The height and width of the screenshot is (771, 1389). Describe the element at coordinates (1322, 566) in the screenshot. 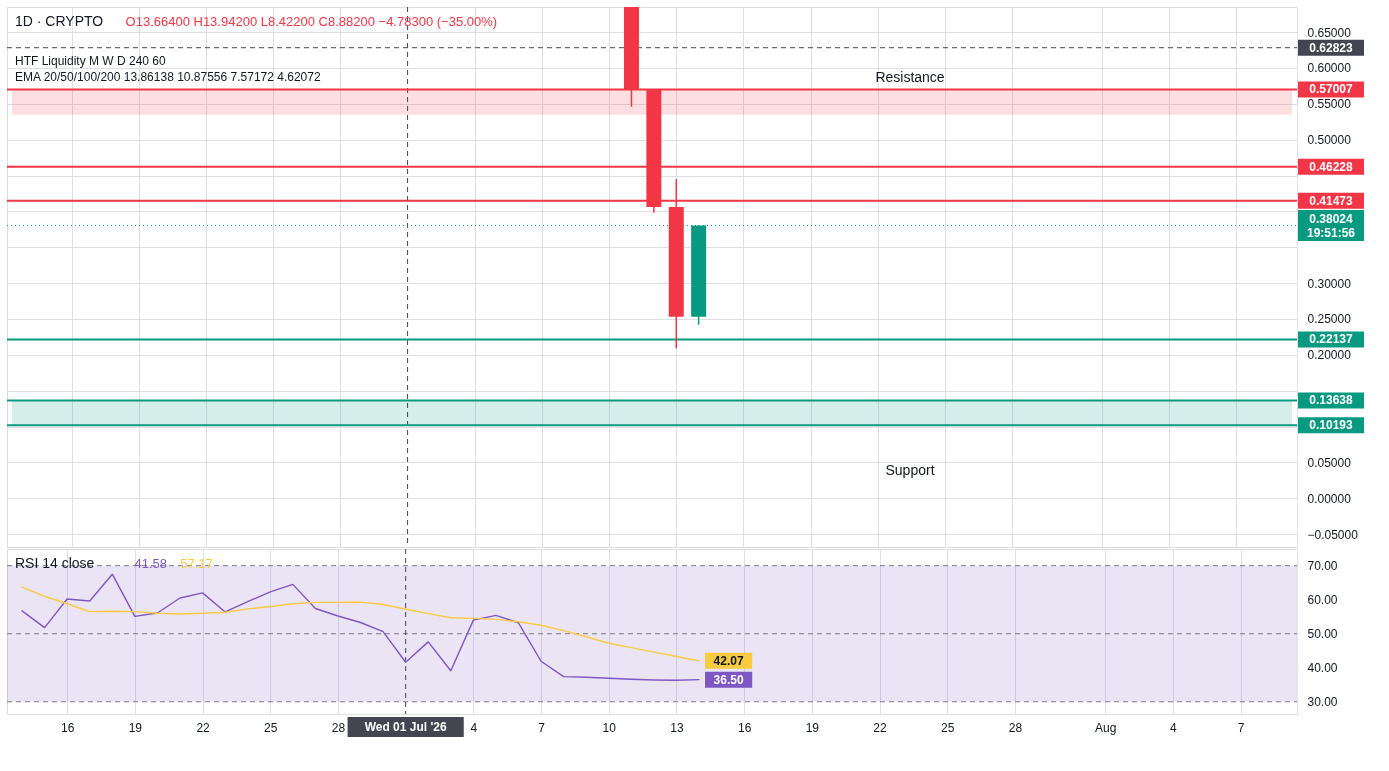

I see `y-tick-label: 70.00` at that location.